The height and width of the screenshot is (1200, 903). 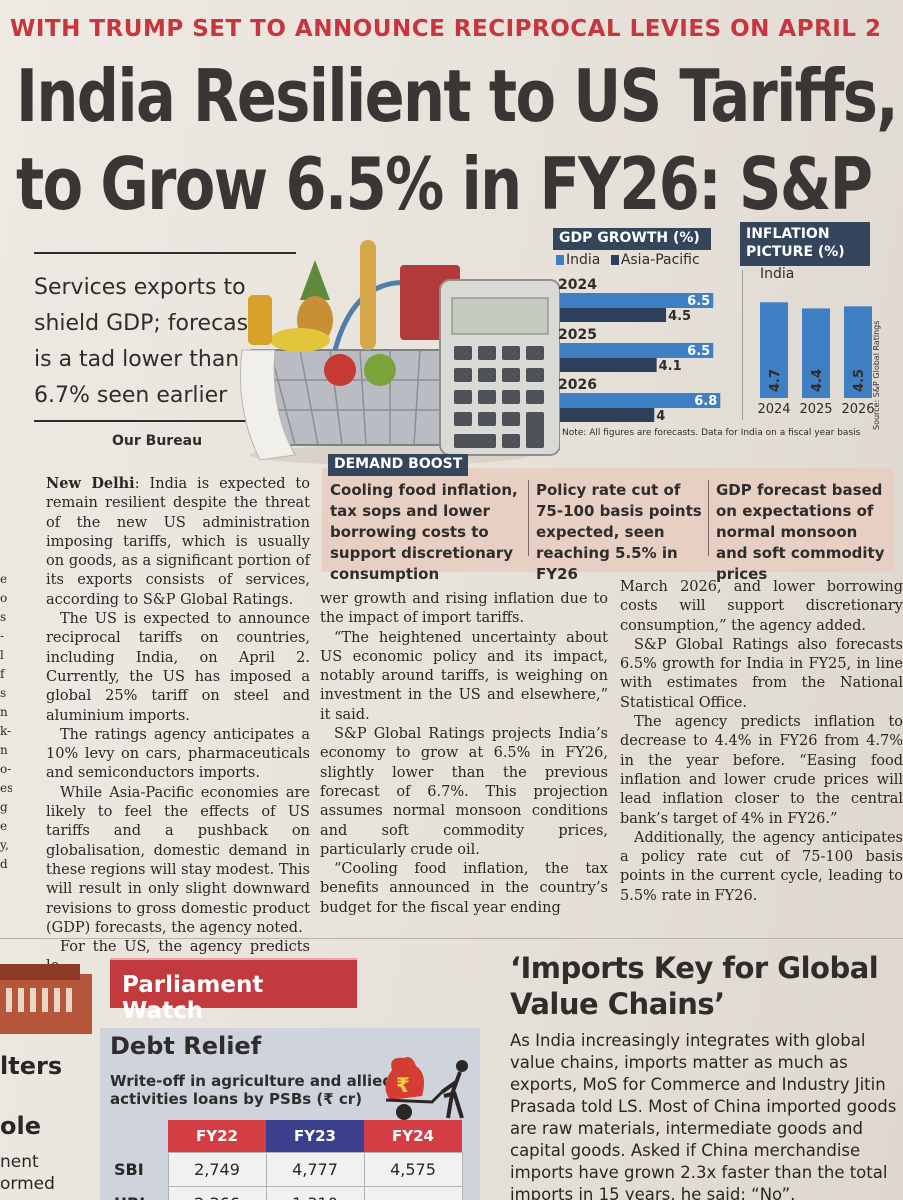 What do you see at coordinates (315, 1169) in the screenshot?
I see `table-cell: 4,777` at bounding box center [315, 1169].